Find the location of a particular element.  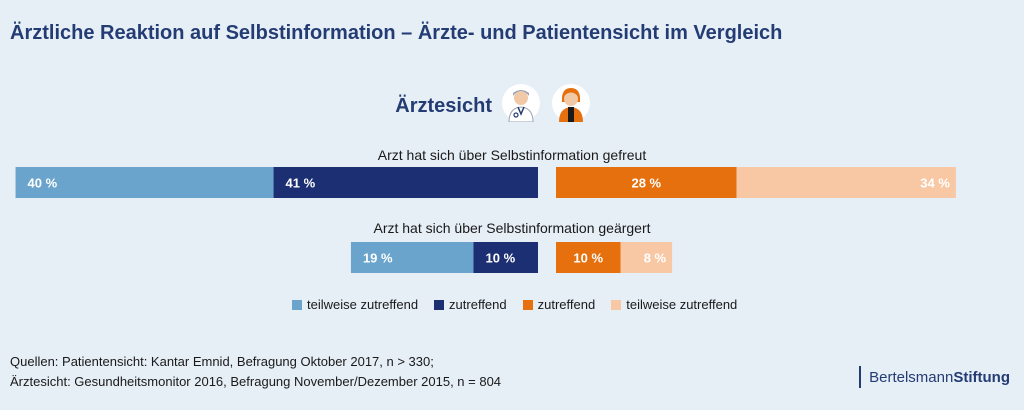

brand-logo: Bertelsmann Stiftung is located at coordinates (934, 377).